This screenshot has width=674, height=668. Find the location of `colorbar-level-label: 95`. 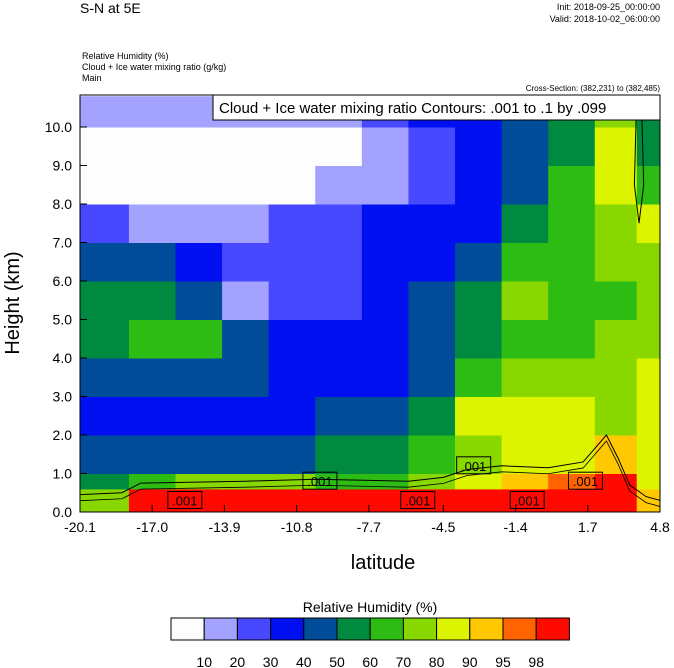

colorbar-level-label: 95 is located at coordinates (503, 661).